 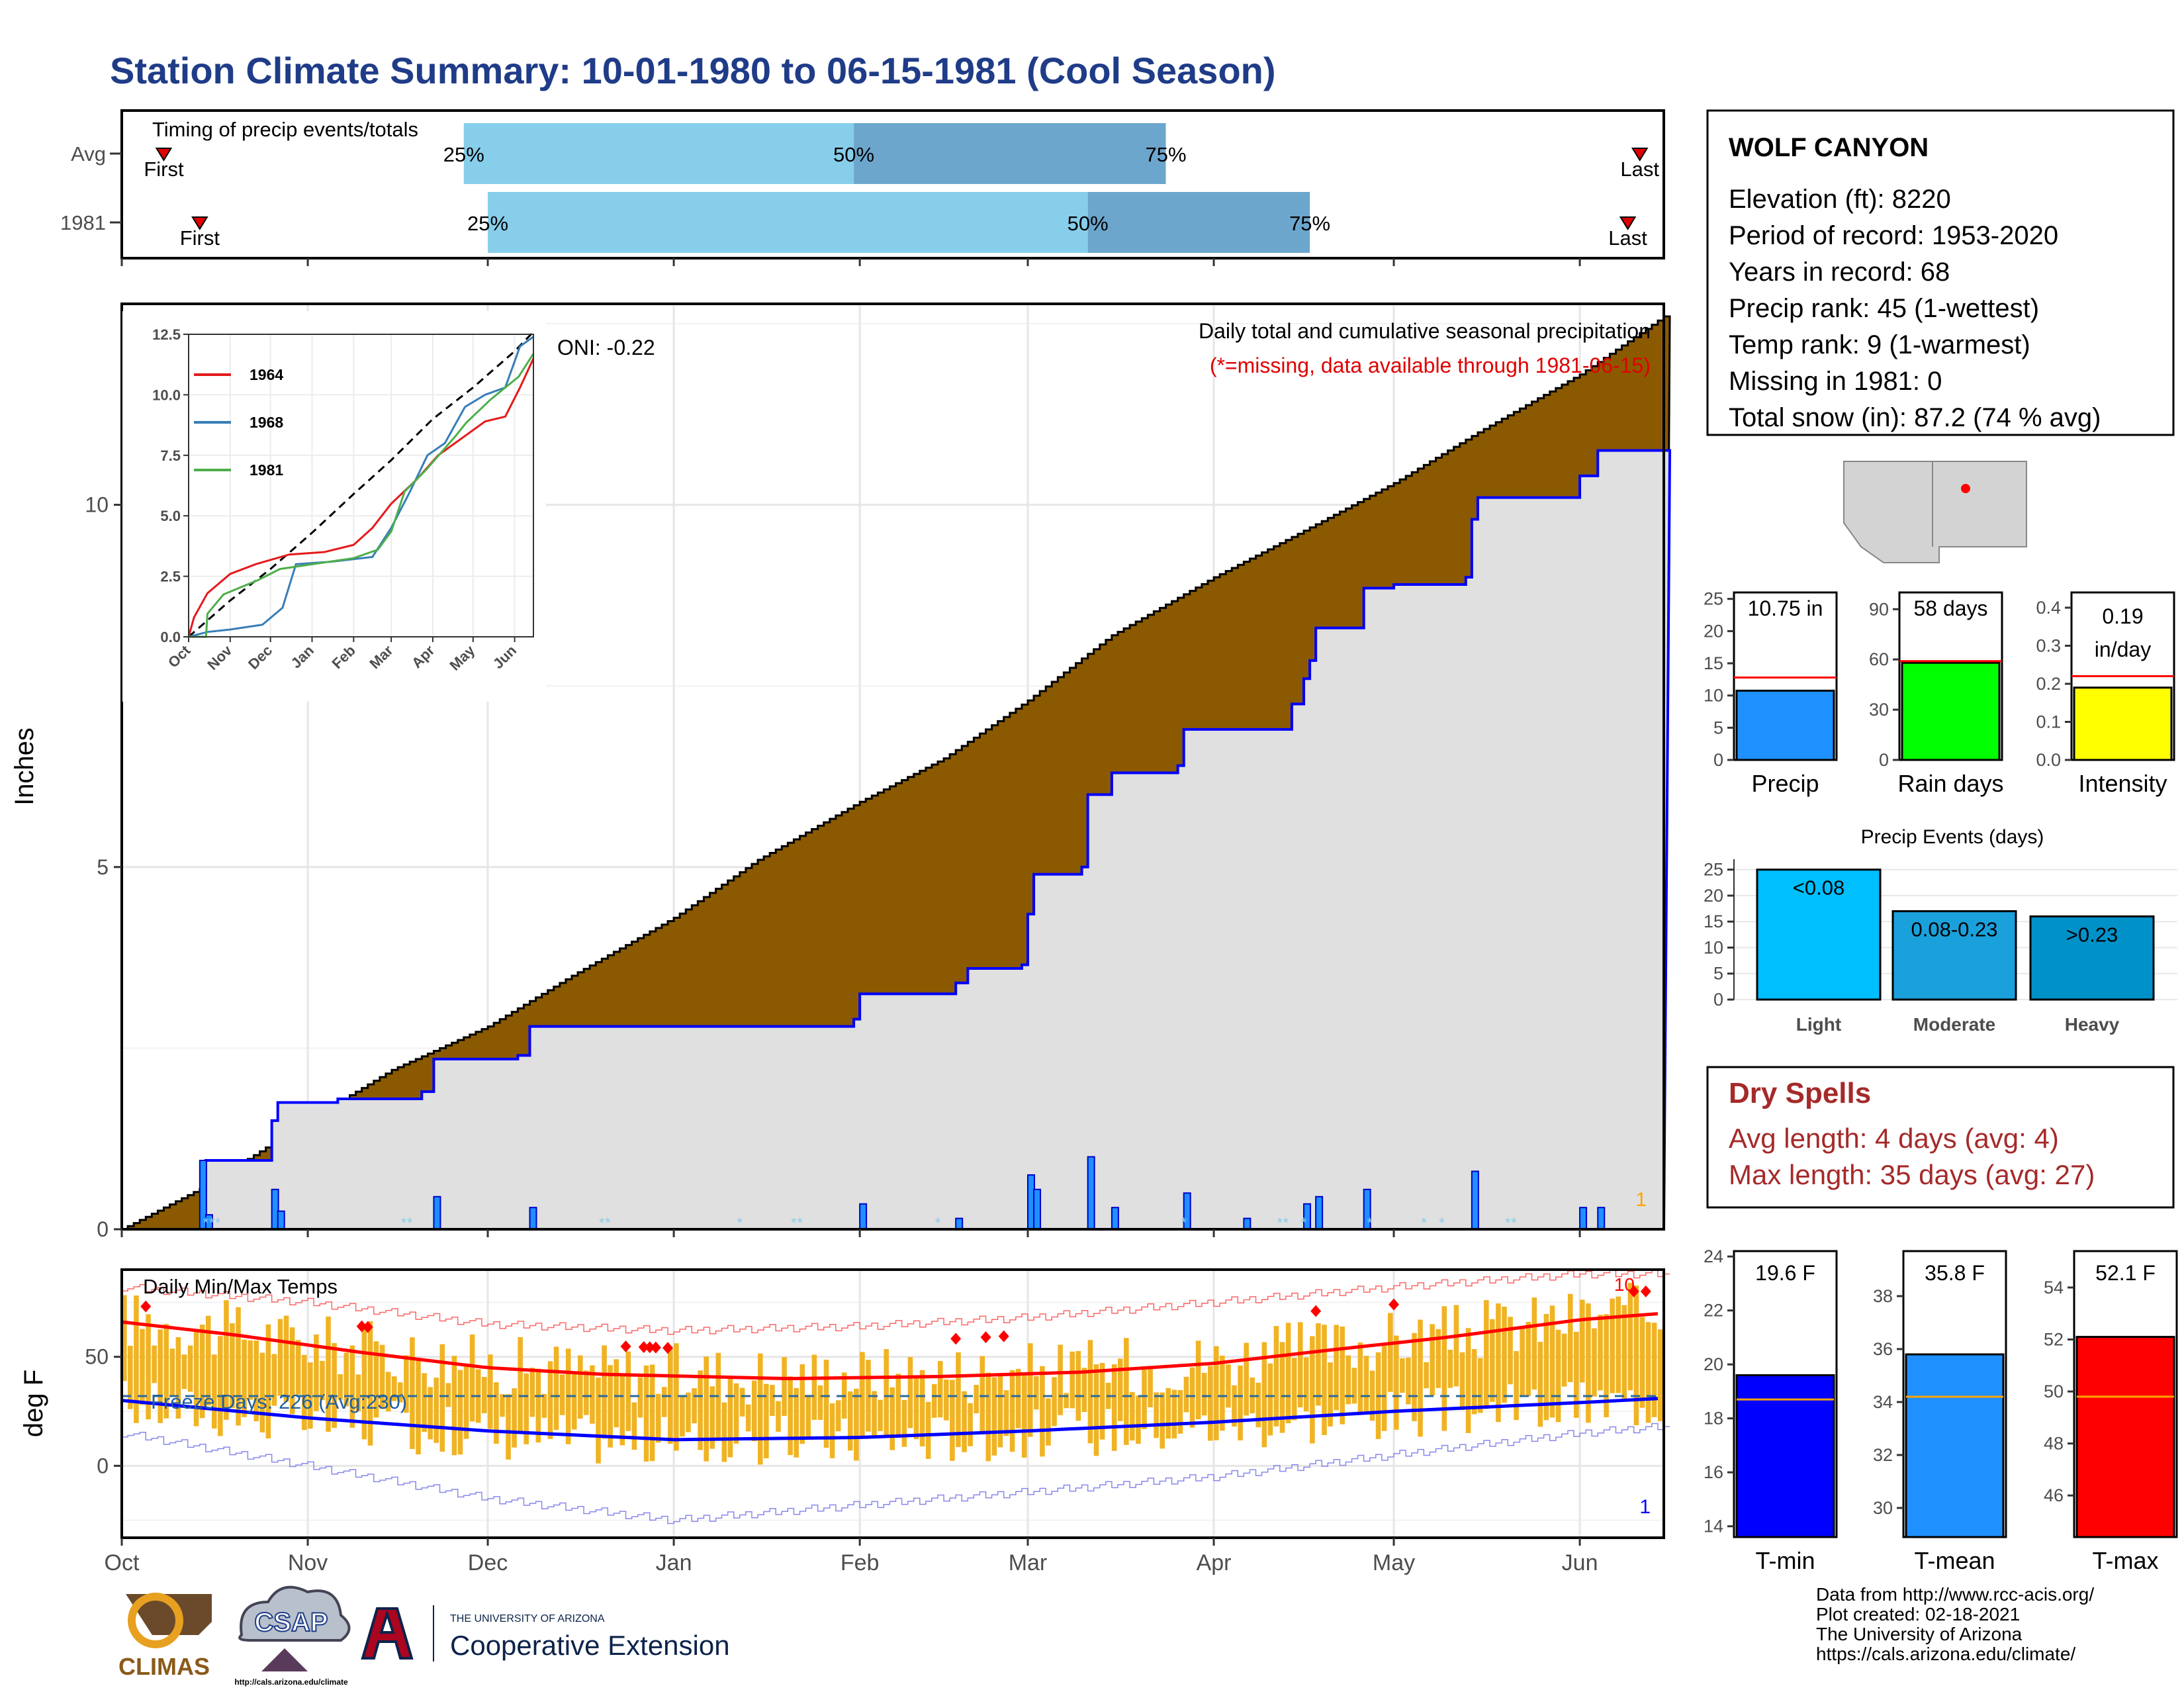 What do you see at coordinates (1915, 417) in the screenshot?
I see `station-info-line: Total snow (in): 87.2 (74 % avg)` at bounding box center [1915, 417].